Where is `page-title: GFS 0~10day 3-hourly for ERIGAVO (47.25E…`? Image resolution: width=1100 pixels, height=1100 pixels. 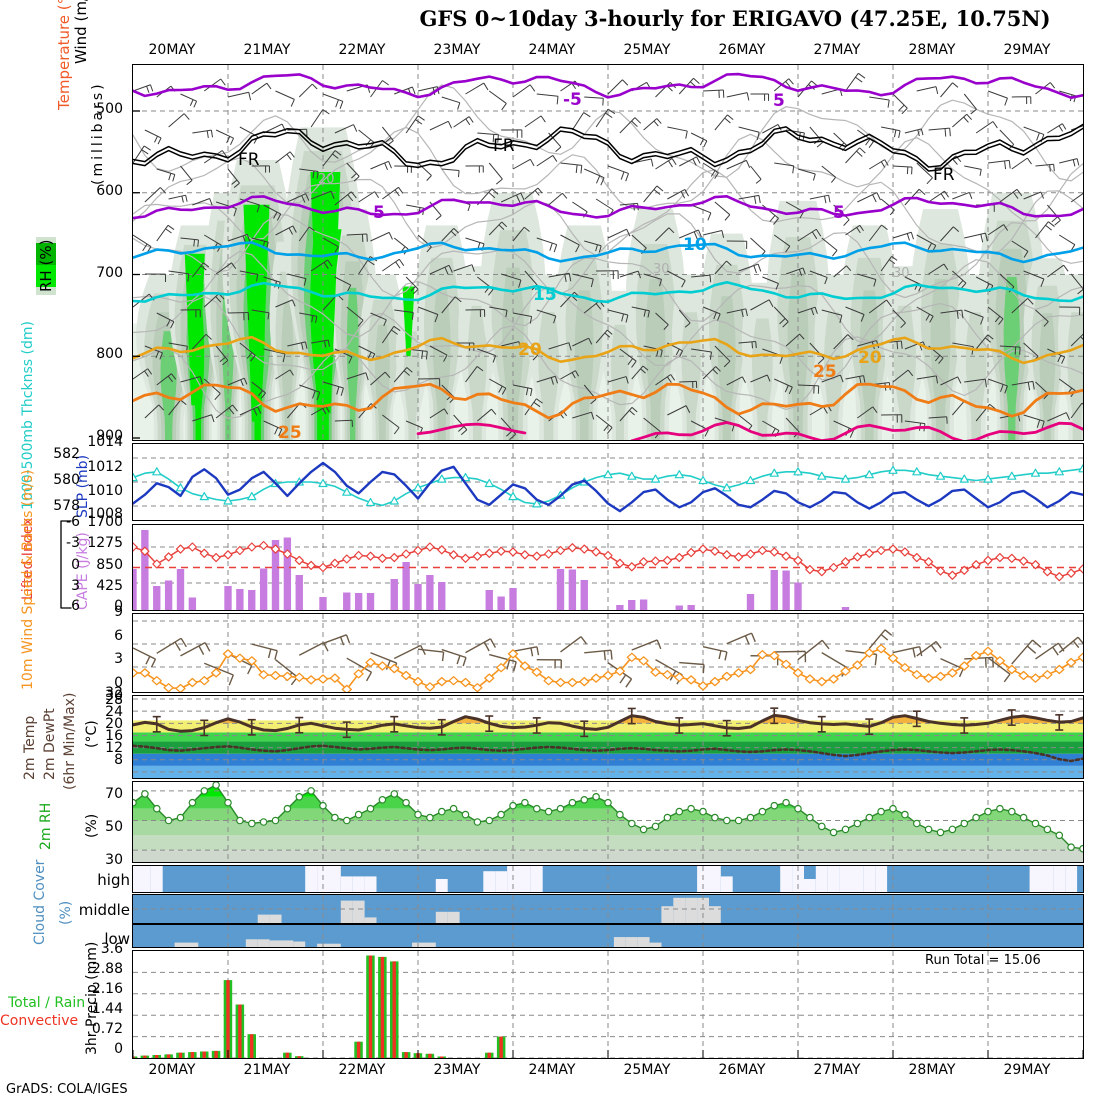
page-title: GFS 0~10day 3-hourly for ERIGAVO (47.25E… is located at coordinates (735, 18).